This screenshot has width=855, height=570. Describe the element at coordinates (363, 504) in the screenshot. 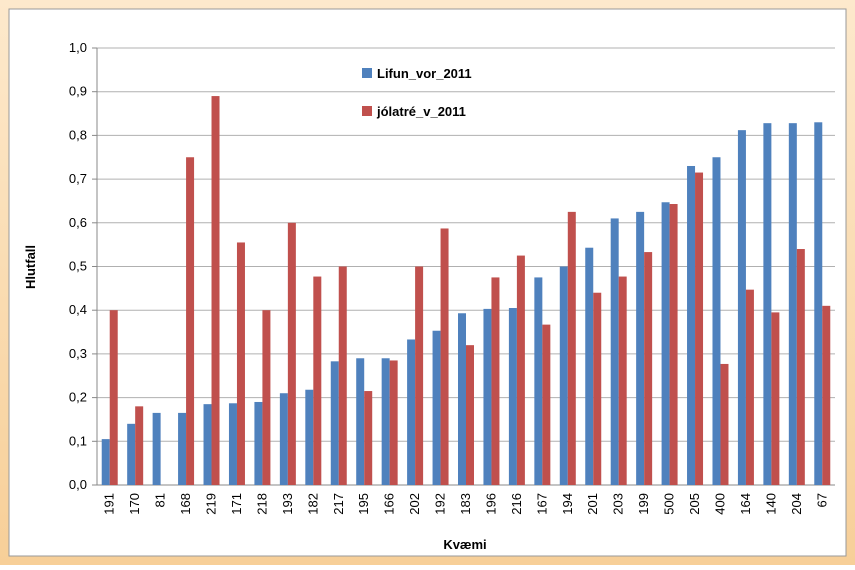

I see `x-tick-label: 195` at that location.